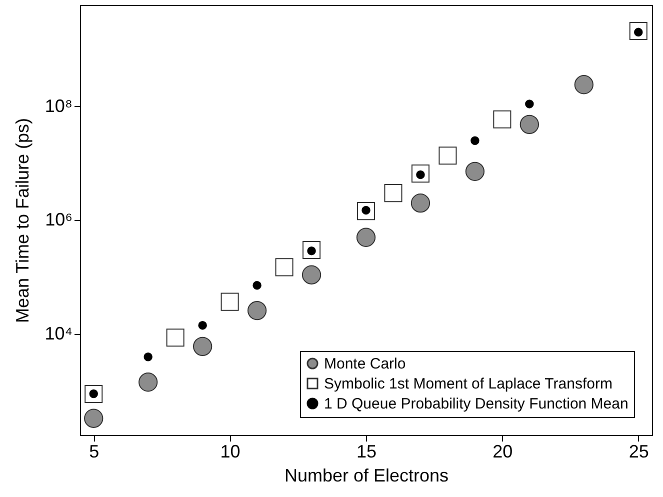  I want to click on x-tick-label: 15, so click(366, 452).